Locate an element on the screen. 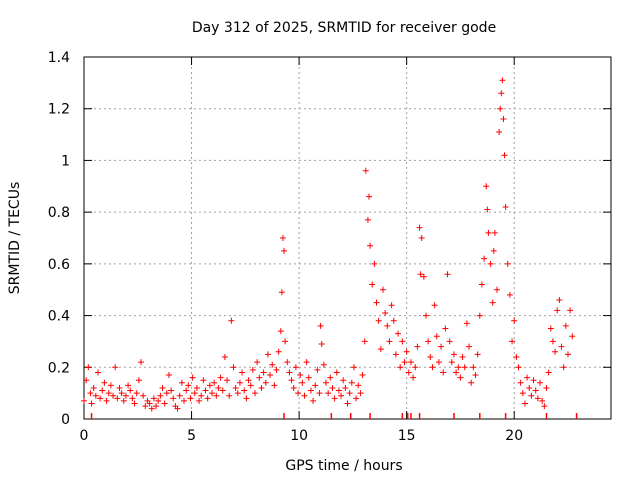  missing-data-markers is located at coordinates (334, 416).